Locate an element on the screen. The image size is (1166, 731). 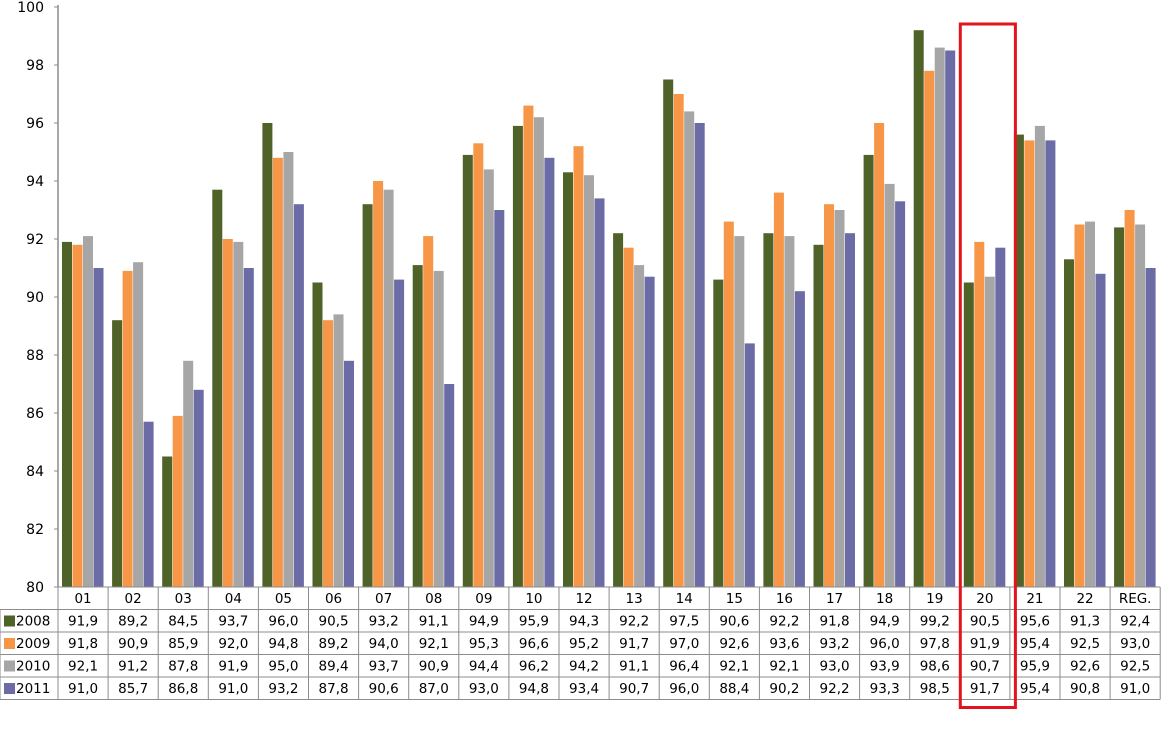
data-label-2011-05: 93,2 is located at coordinates (283, 689).